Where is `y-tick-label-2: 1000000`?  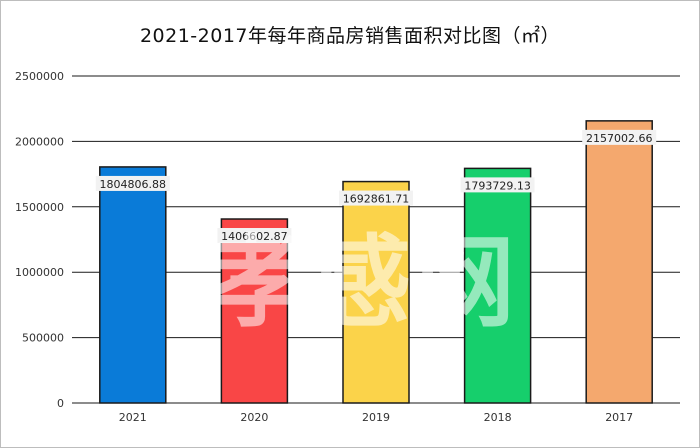
y-tick-label-2: 1000000 is located at coordinates (39, 272).